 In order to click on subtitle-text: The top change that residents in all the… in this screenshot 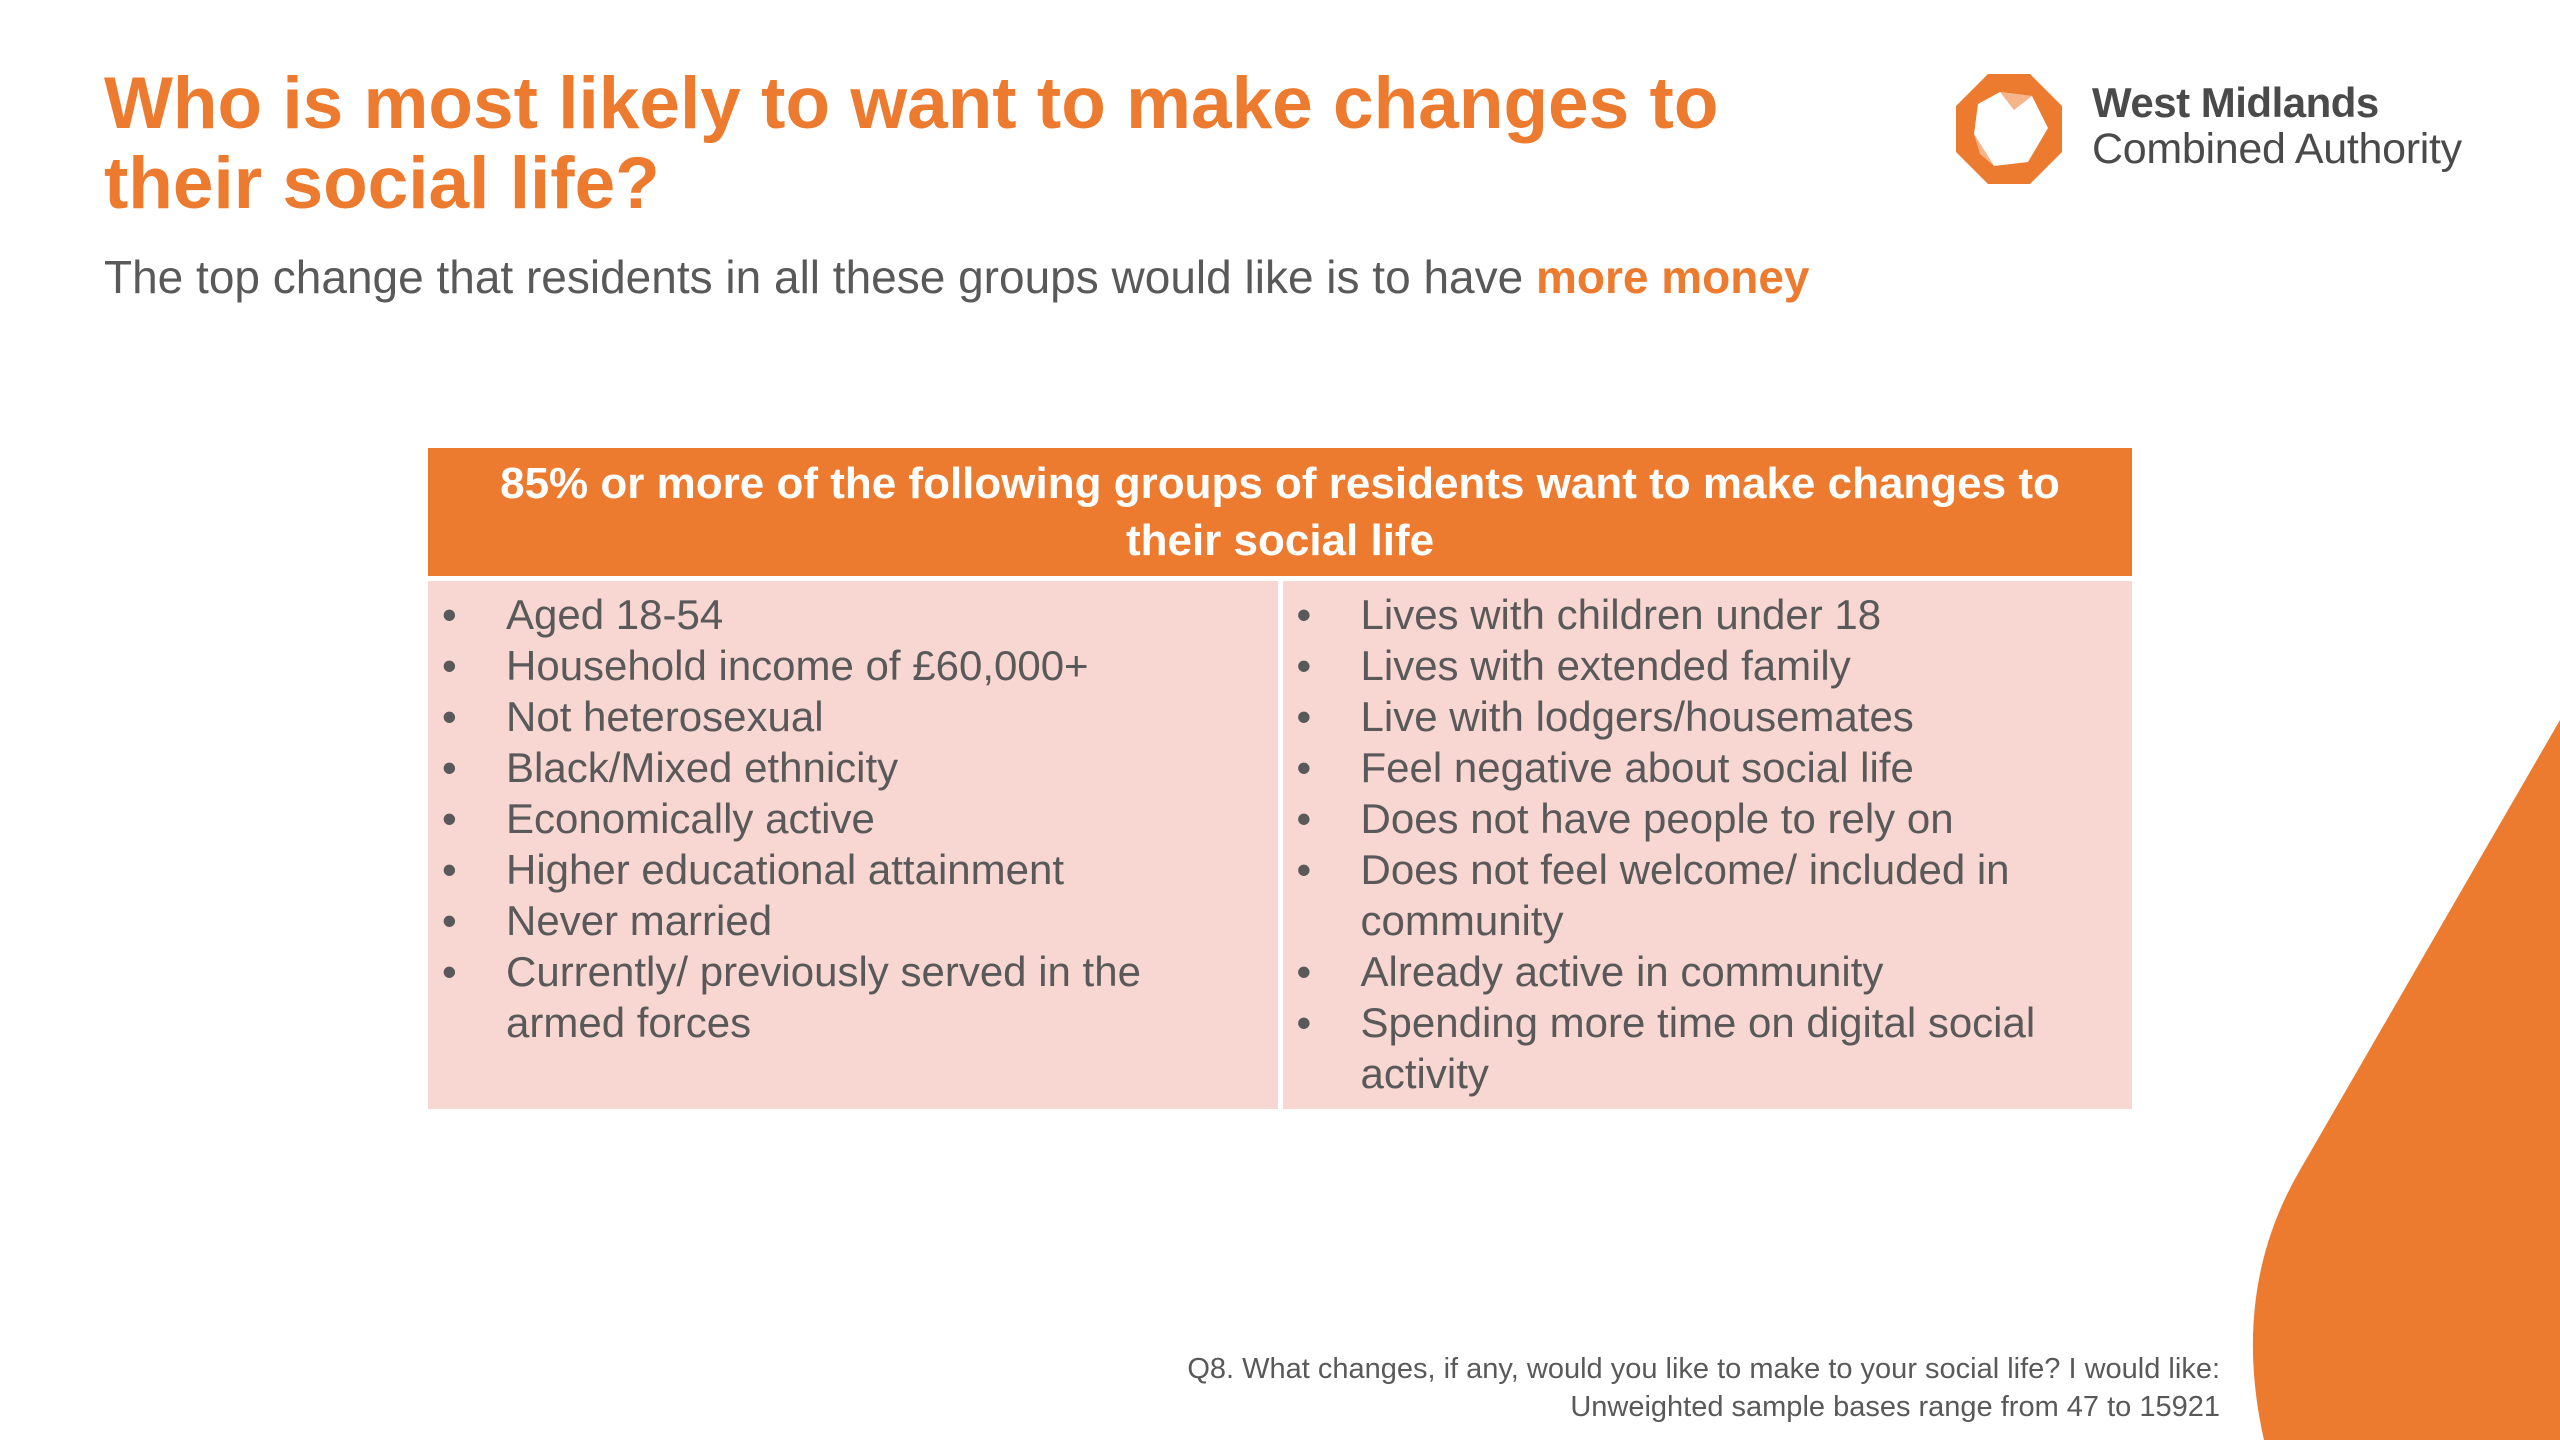, I will do `click(820, 277)`.